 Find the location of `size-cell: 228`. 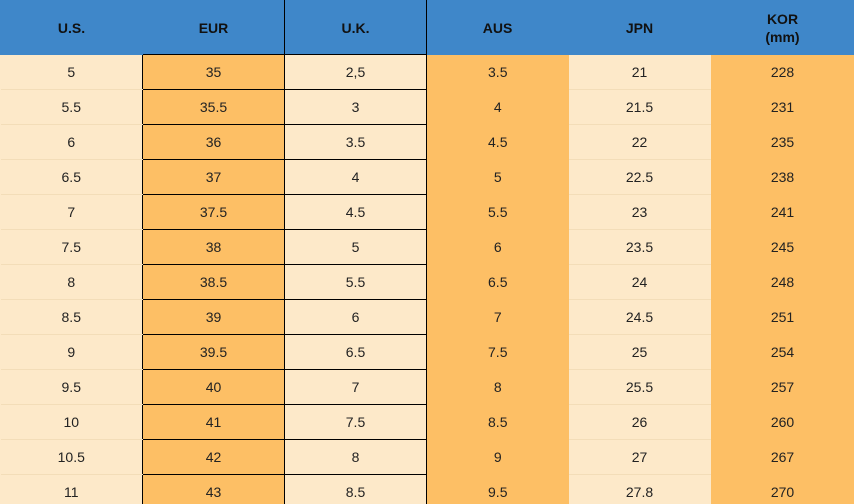

size-cell: 228 is located at coordinates (782, 72).